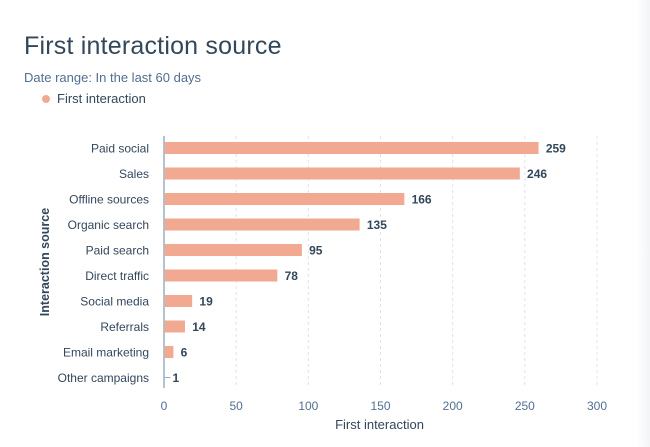 The height and width of the screenshot is (447, 650). Describe the element at coordinates (184, 353) in the screenshot. I see `data-label: 6` at that location.